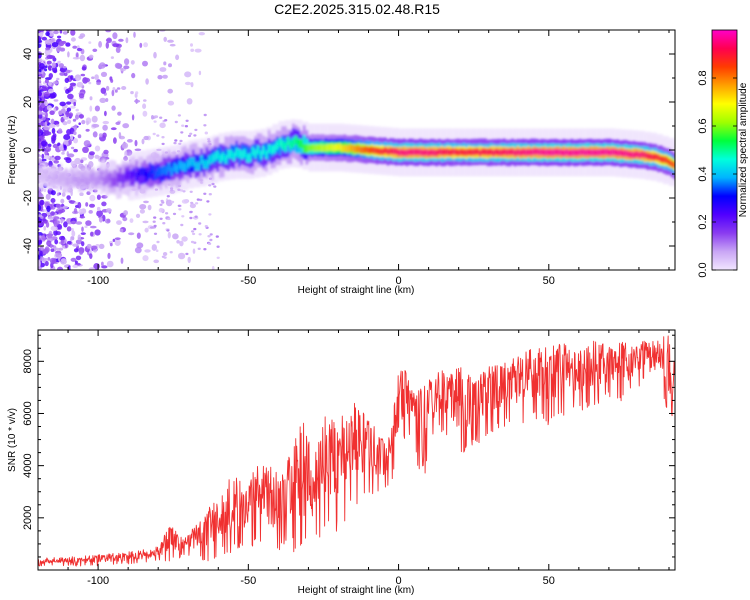 The height and width of the screenshot is (600, 750). I want to click on y-tick-label: 4000, so click(28, 465).